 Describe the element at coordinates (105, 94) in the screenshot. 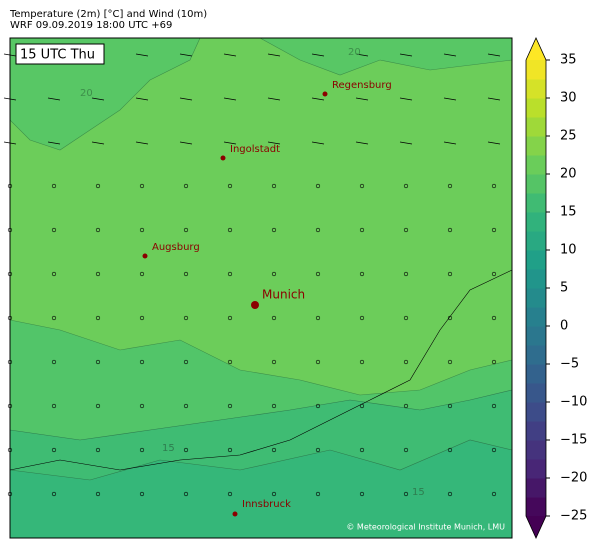

I see `region-cool` at that location.